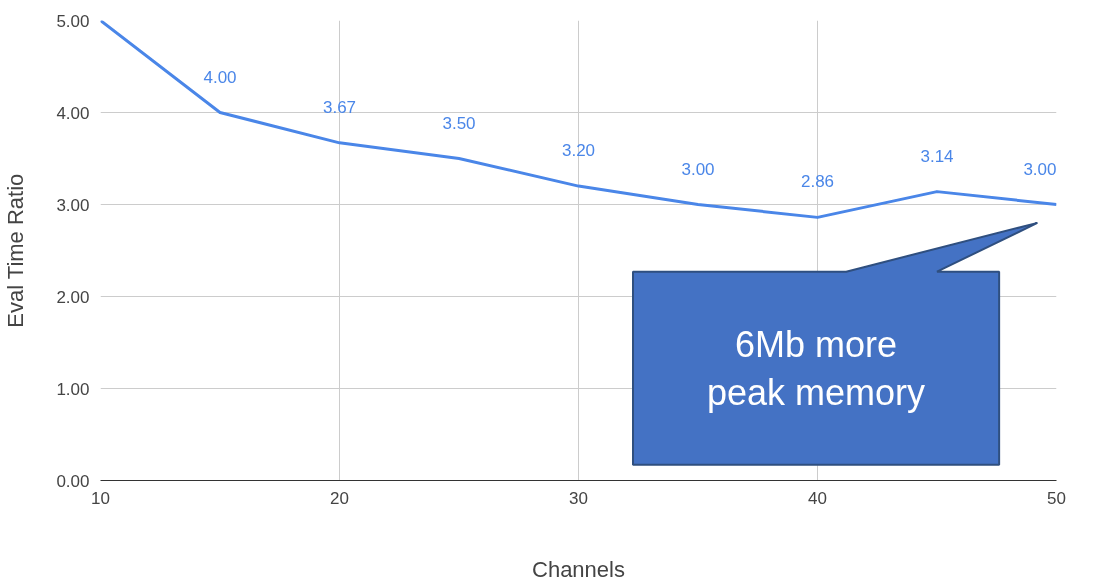 This screenshot has width=1101, height=584. What do you see at coordinates (73, 21) in the screenshot?
I see `y-tick-label: 5.00` at bounding box center [73, 21].